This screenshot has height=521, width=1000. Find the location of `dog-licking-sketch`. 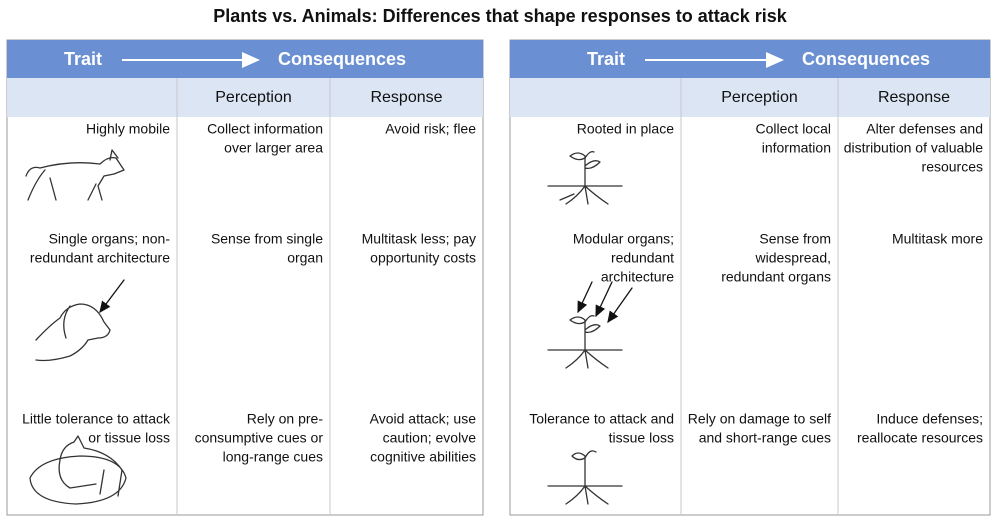

dog-licking-sketch is located at coordinates (78, 470).